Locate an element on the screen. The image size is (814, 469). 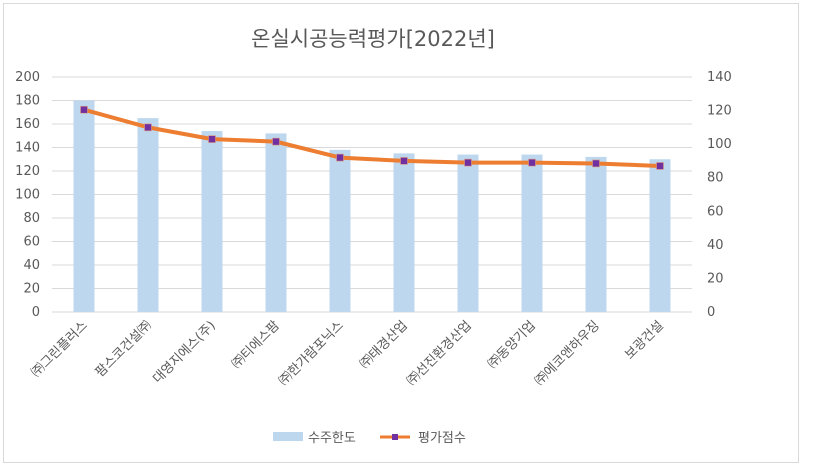
y-right-tick-label: 0 is located at coordinates (711, 312).